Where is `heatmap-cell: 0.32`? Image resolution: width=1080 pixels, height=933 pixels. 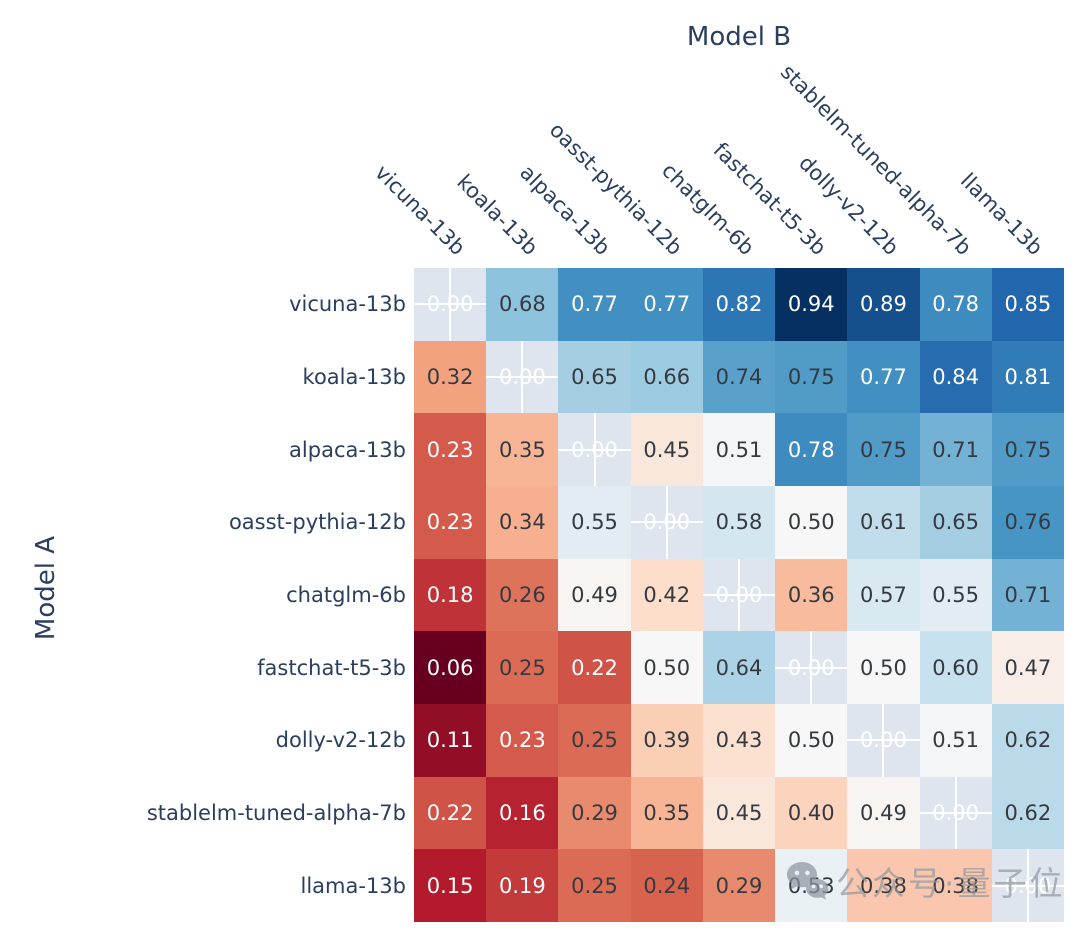 heatmap-cell: 0.32 is located at coordinates (450, 377).